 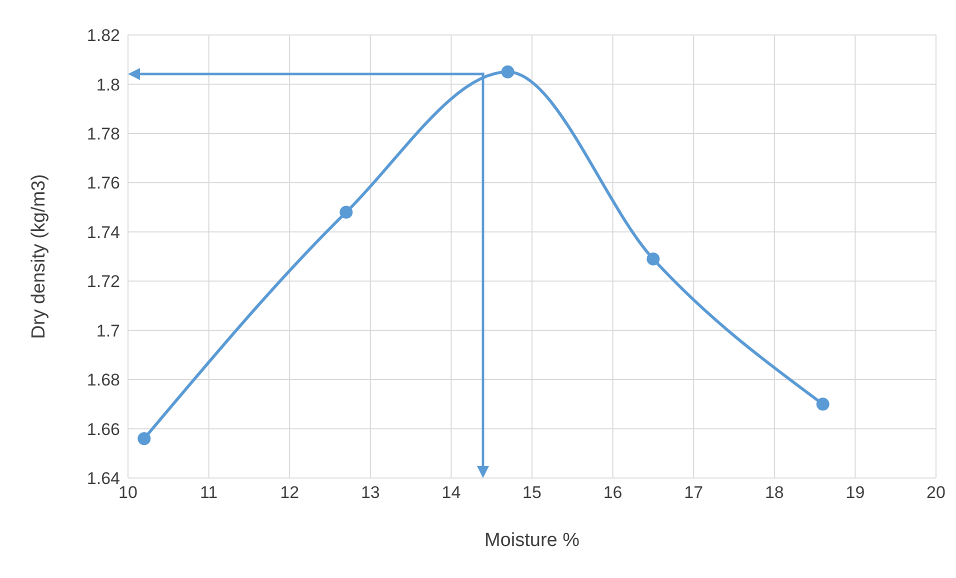 I want to click on x-tick-label: 11, so click(x=209, y=492).